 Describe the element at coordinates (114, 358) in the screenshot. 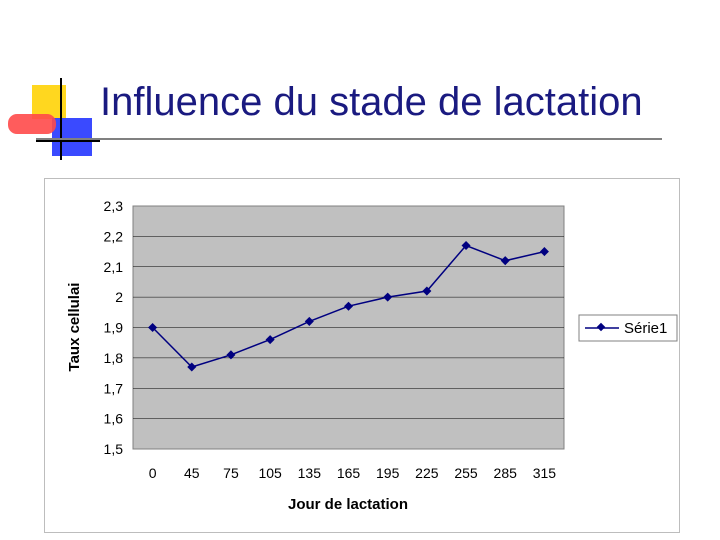

I see `y-tick-label: 1,8` at that location.